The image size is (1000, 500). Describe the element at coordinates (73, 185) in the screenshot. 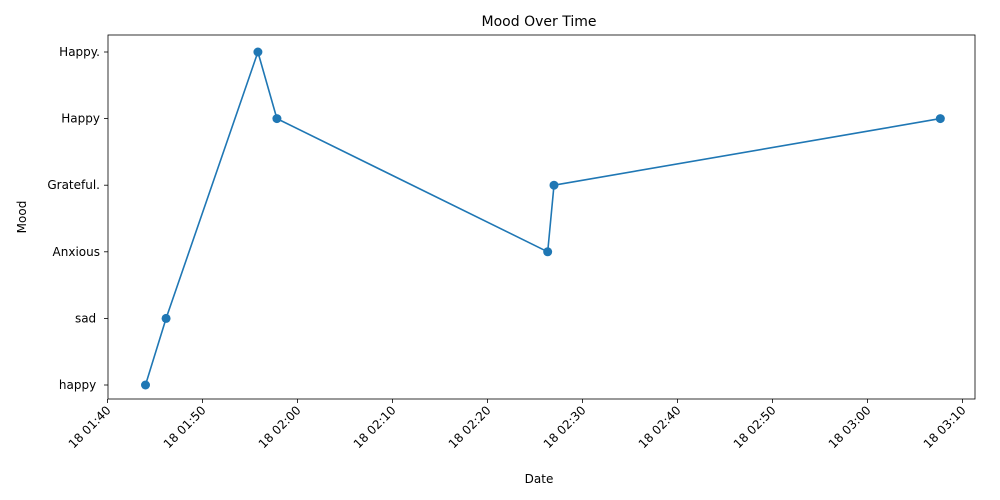

I see `y-tick-label: Grateful.` at that location.